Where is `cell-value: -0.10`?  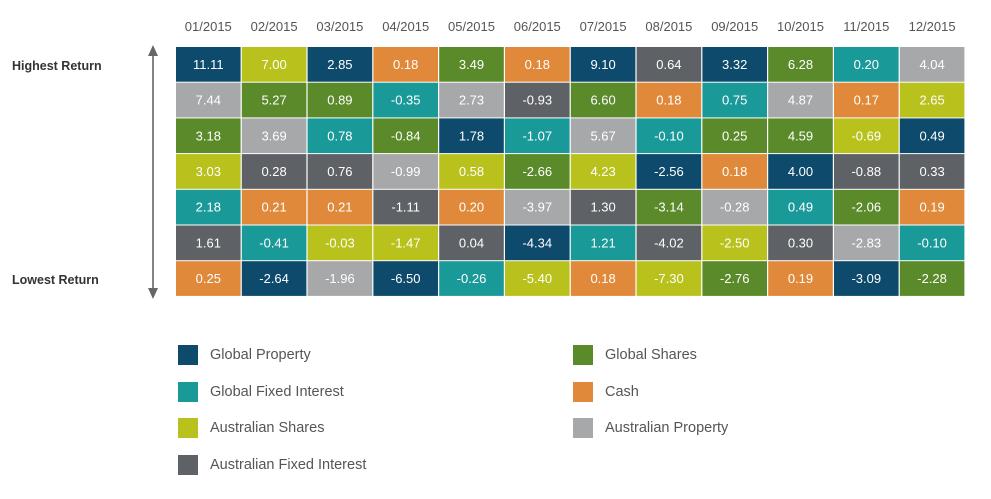 cell-value: -0.10 is located at coordinates (932, 242).